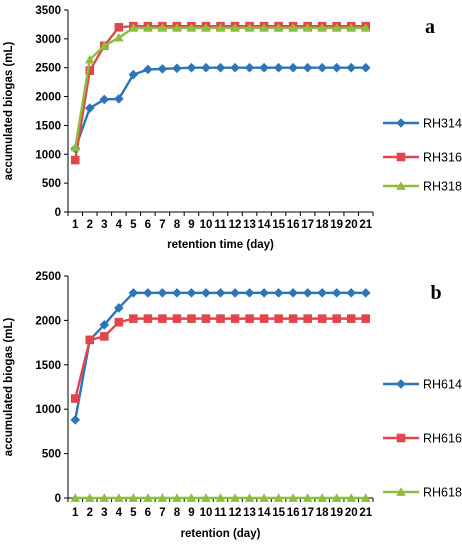 Image resolution: width=462 pixels, height=555 pixels. I want to click on series-line-rh314, so click(220, 107).